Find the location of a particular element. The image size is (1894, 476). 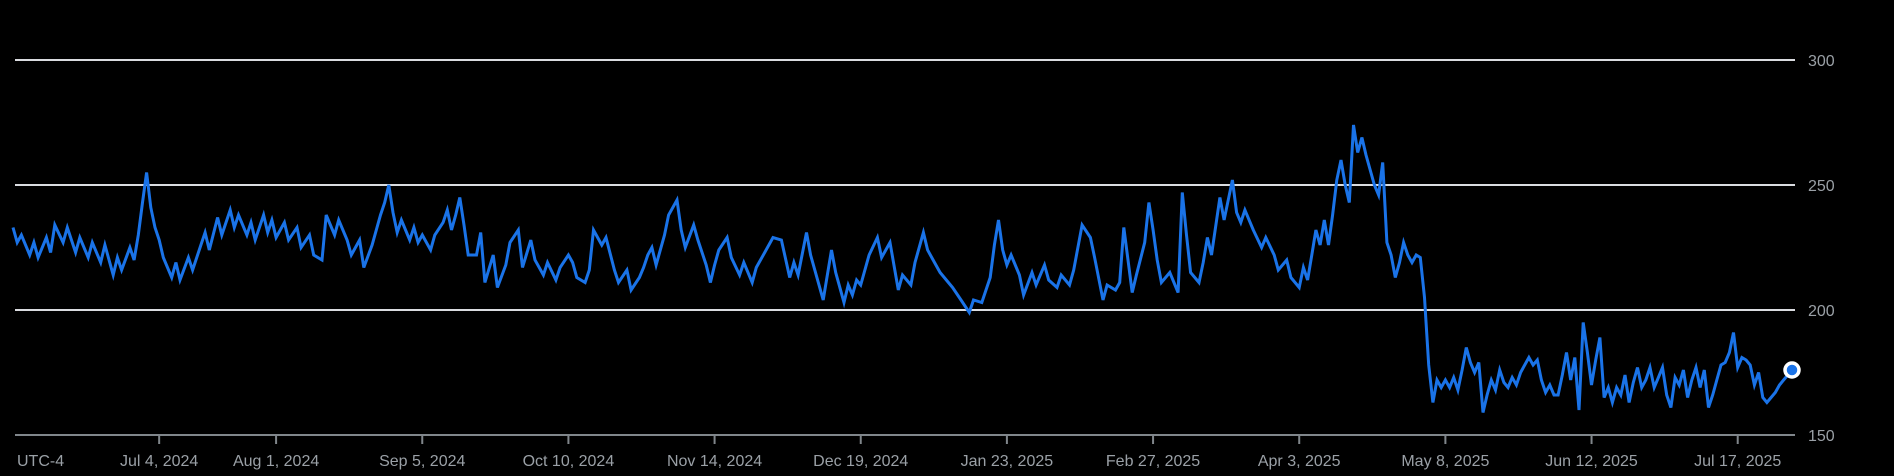

x-axis-label: Jun 12, 2025 is located at coordinates (1591, 461).